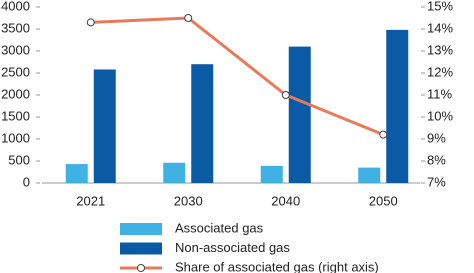 Image resolution: width=474 pixels, height=273 pixels. Describe the element at coordinates (15, 115) in the screenshot. I see `y-tick-label: 1500` at that location.